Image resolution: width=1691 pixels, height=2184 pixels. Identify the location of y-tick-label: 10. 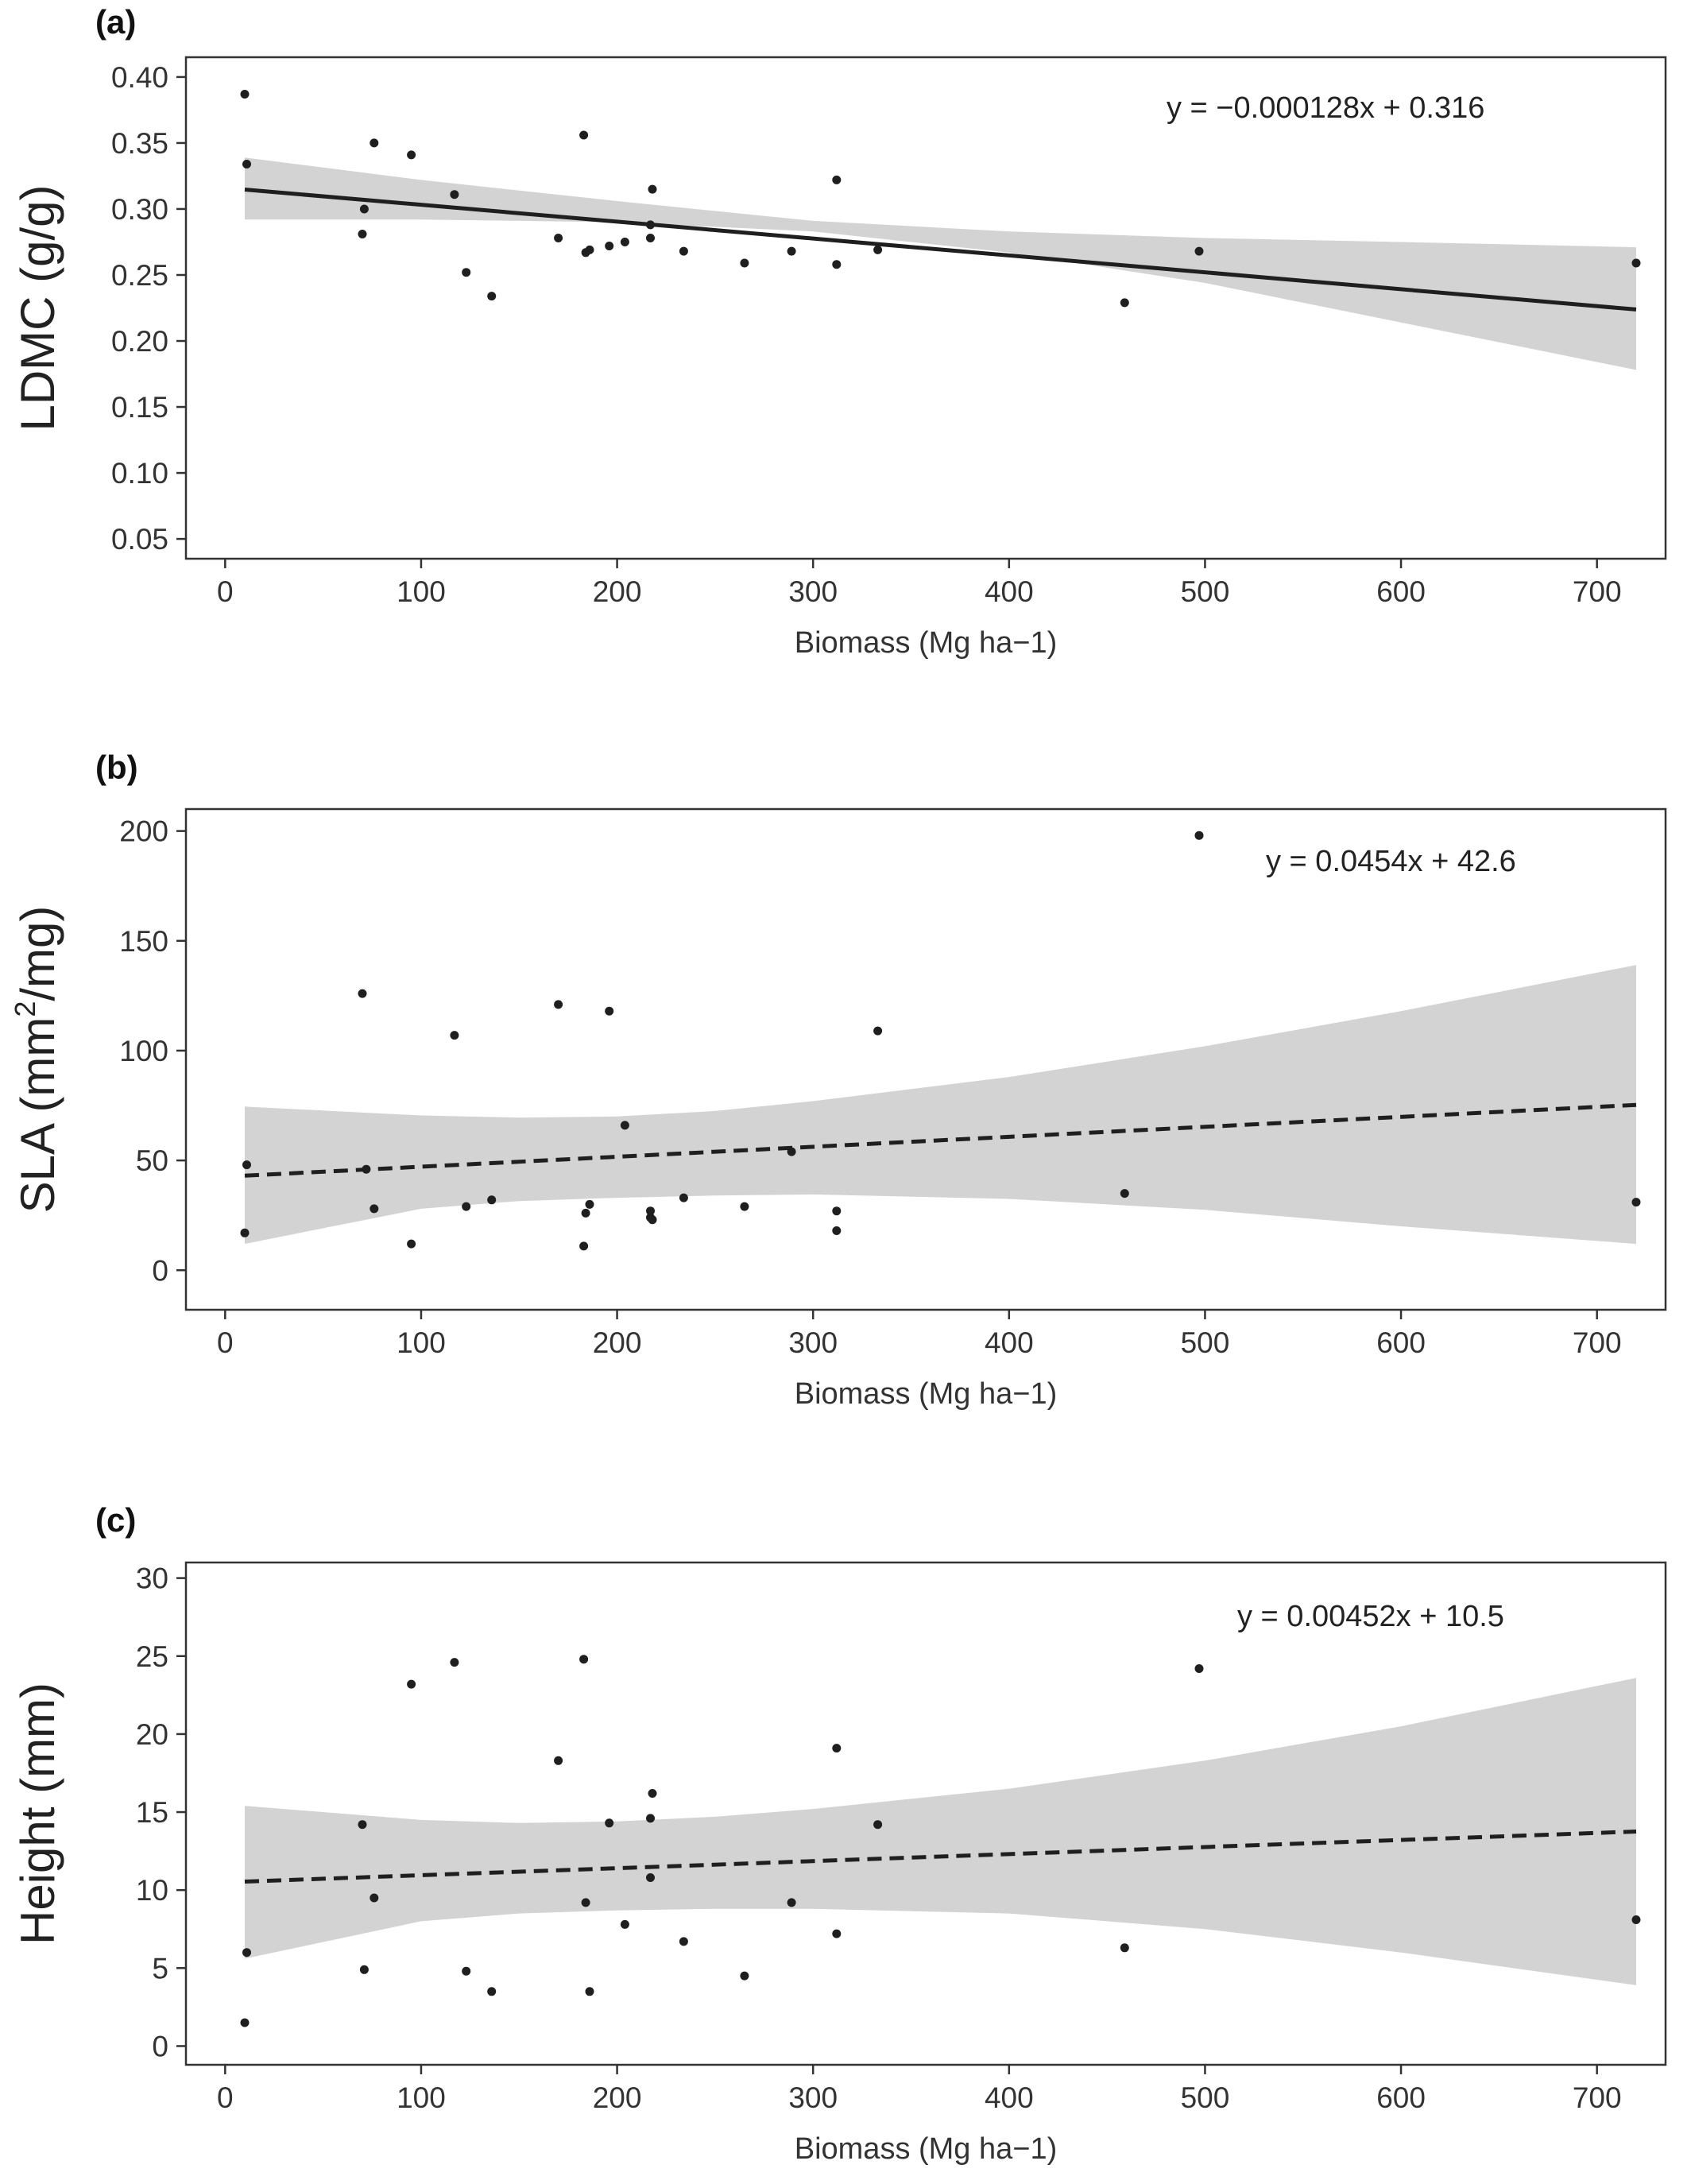
(152, 1890).